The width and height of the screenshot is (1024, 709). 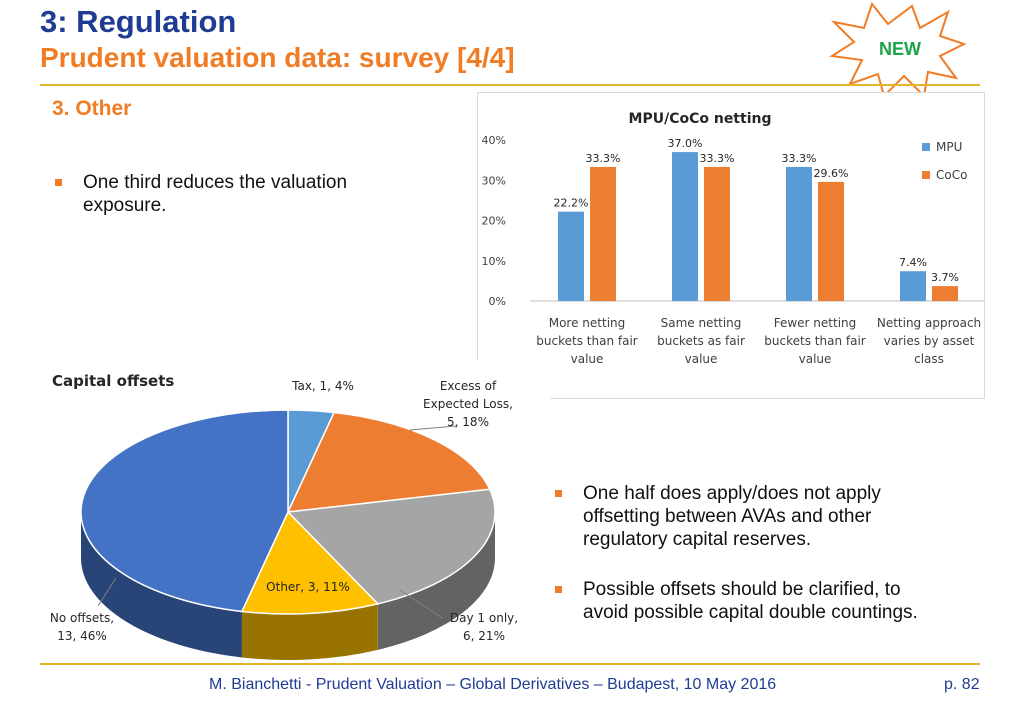 I want to click on starburst-shape, so click(x=898, y=50).